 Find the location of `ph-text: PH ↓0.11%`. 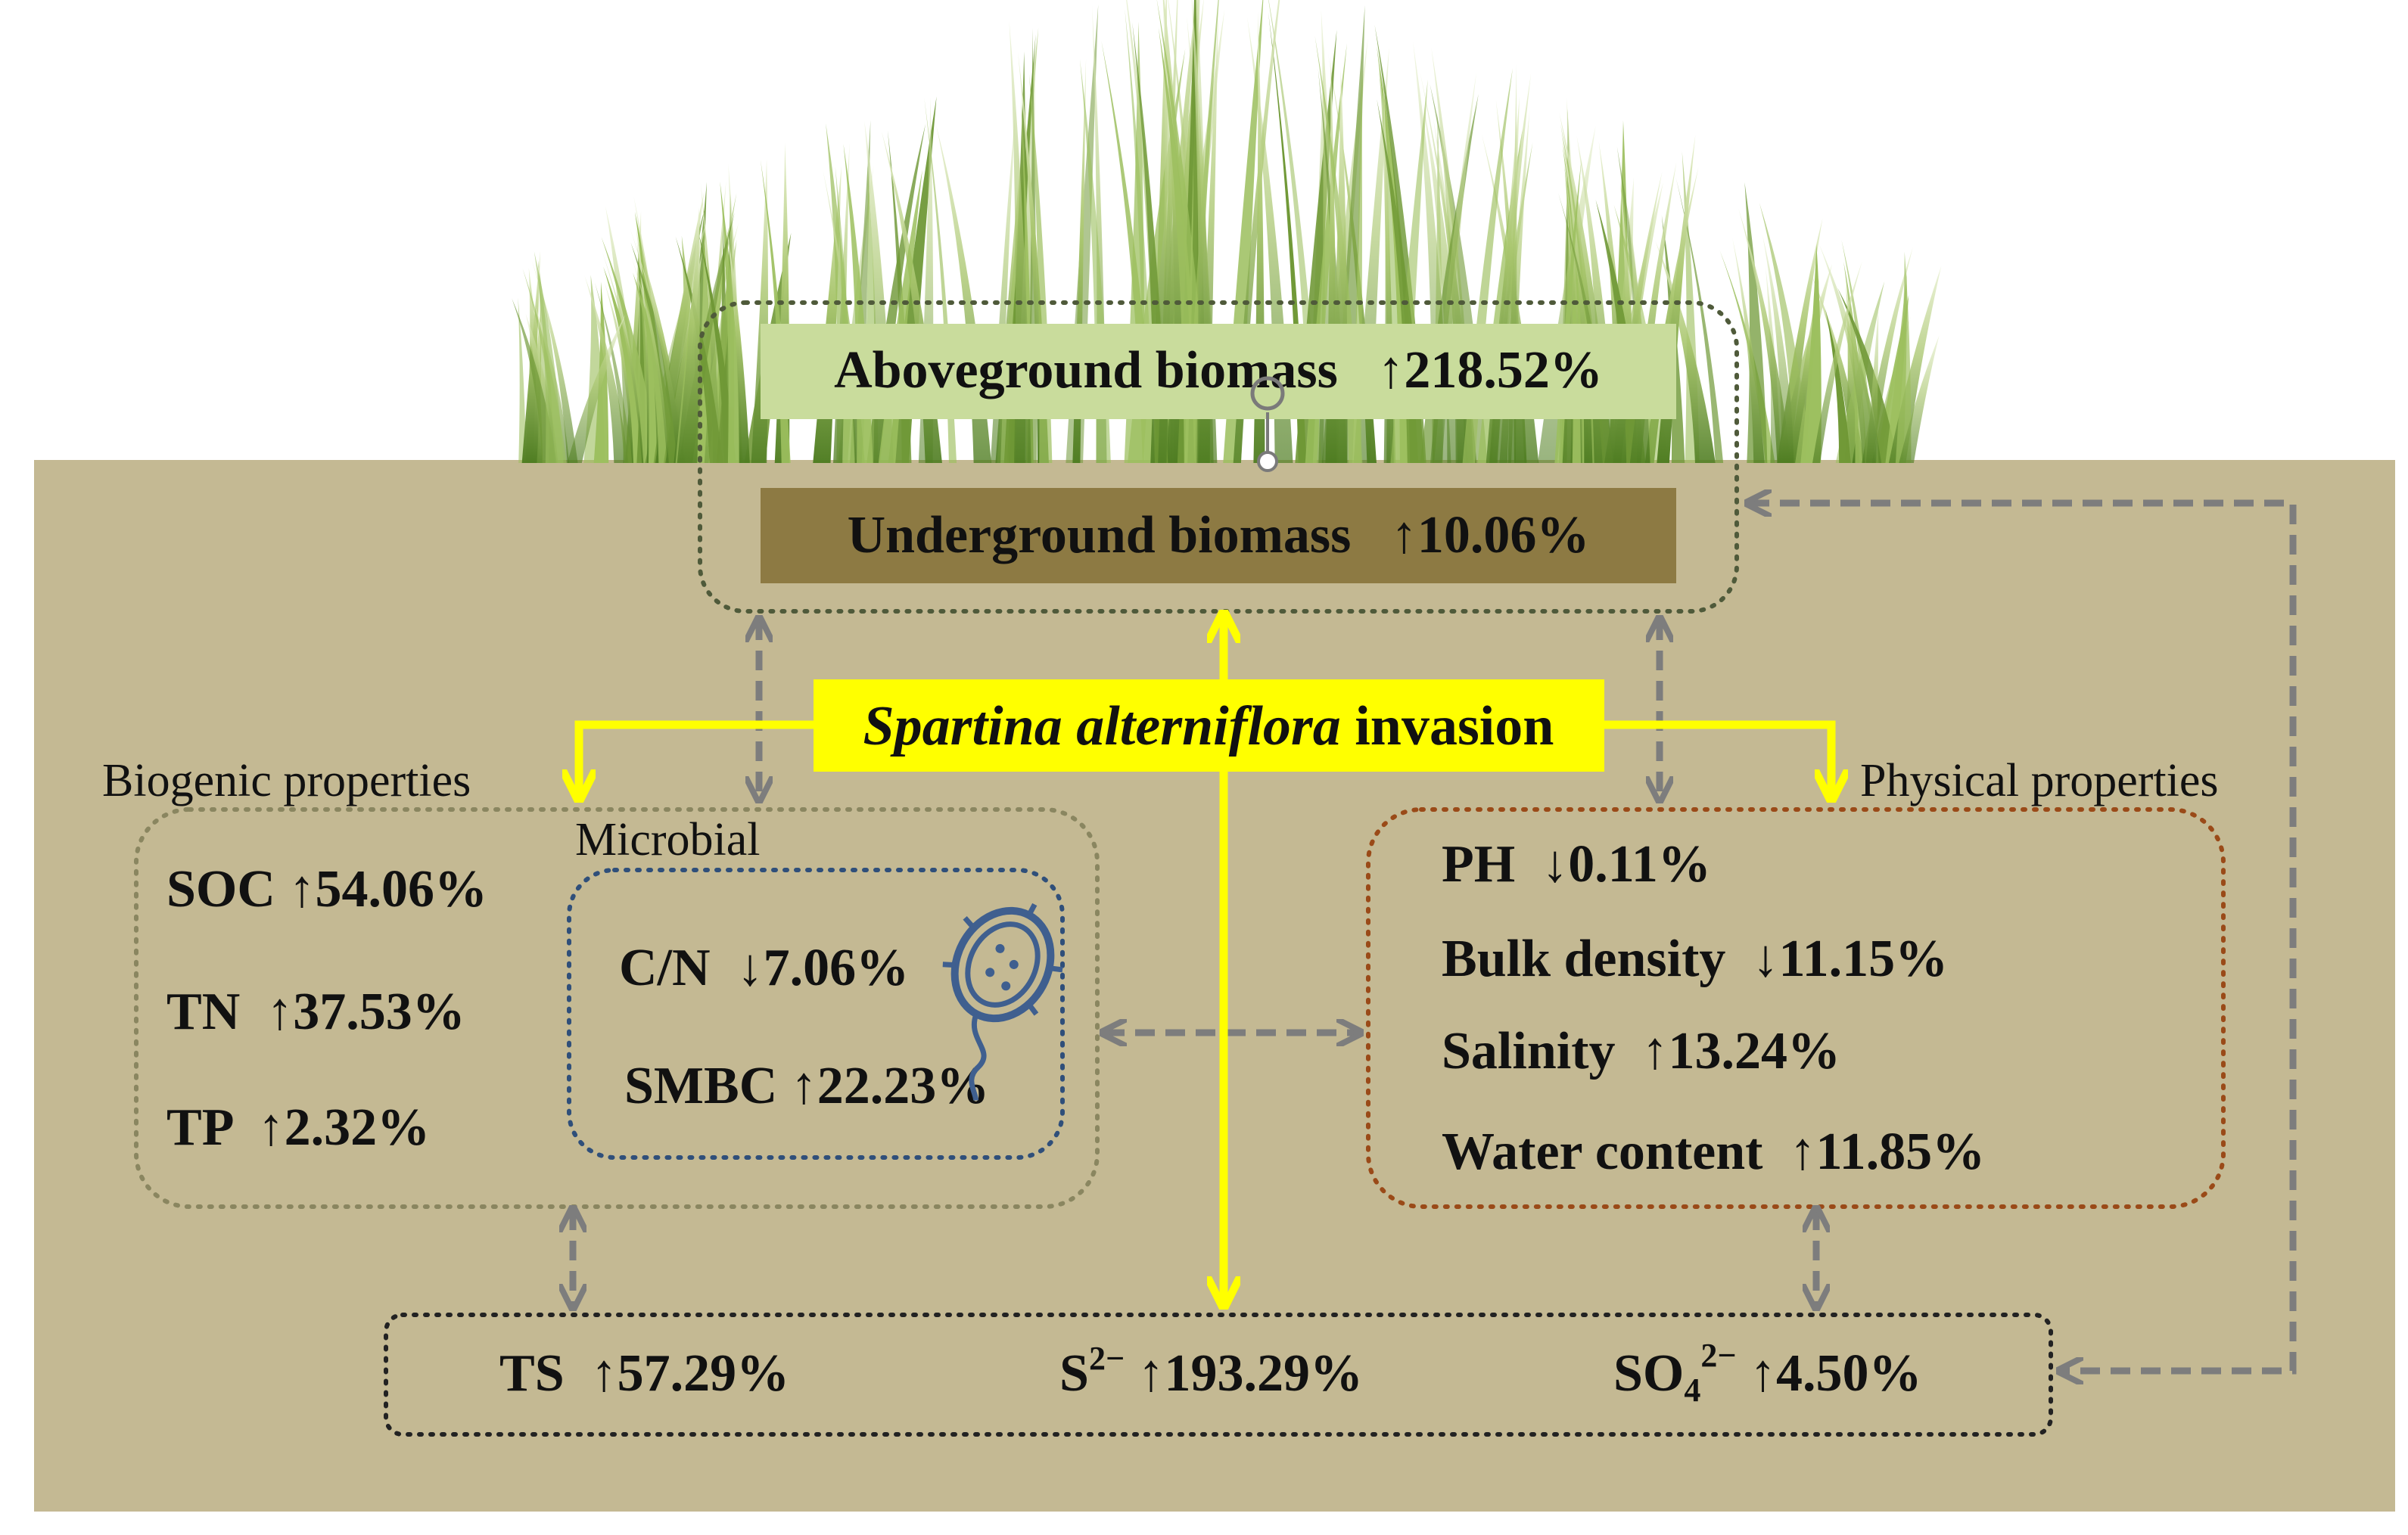

ph-text: PH ↓0.11% is located at coordinates (1576, 864).